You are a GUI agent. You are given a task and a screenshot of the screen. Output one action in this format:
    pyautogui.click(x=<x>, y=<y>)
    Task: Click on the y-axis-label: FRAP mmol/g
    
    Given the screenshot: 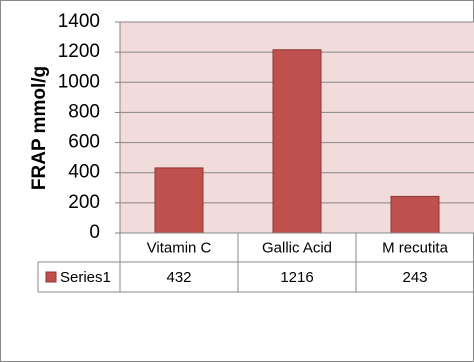 What is the action you would take?
    pyautogui.click(x=39, y=128)
    